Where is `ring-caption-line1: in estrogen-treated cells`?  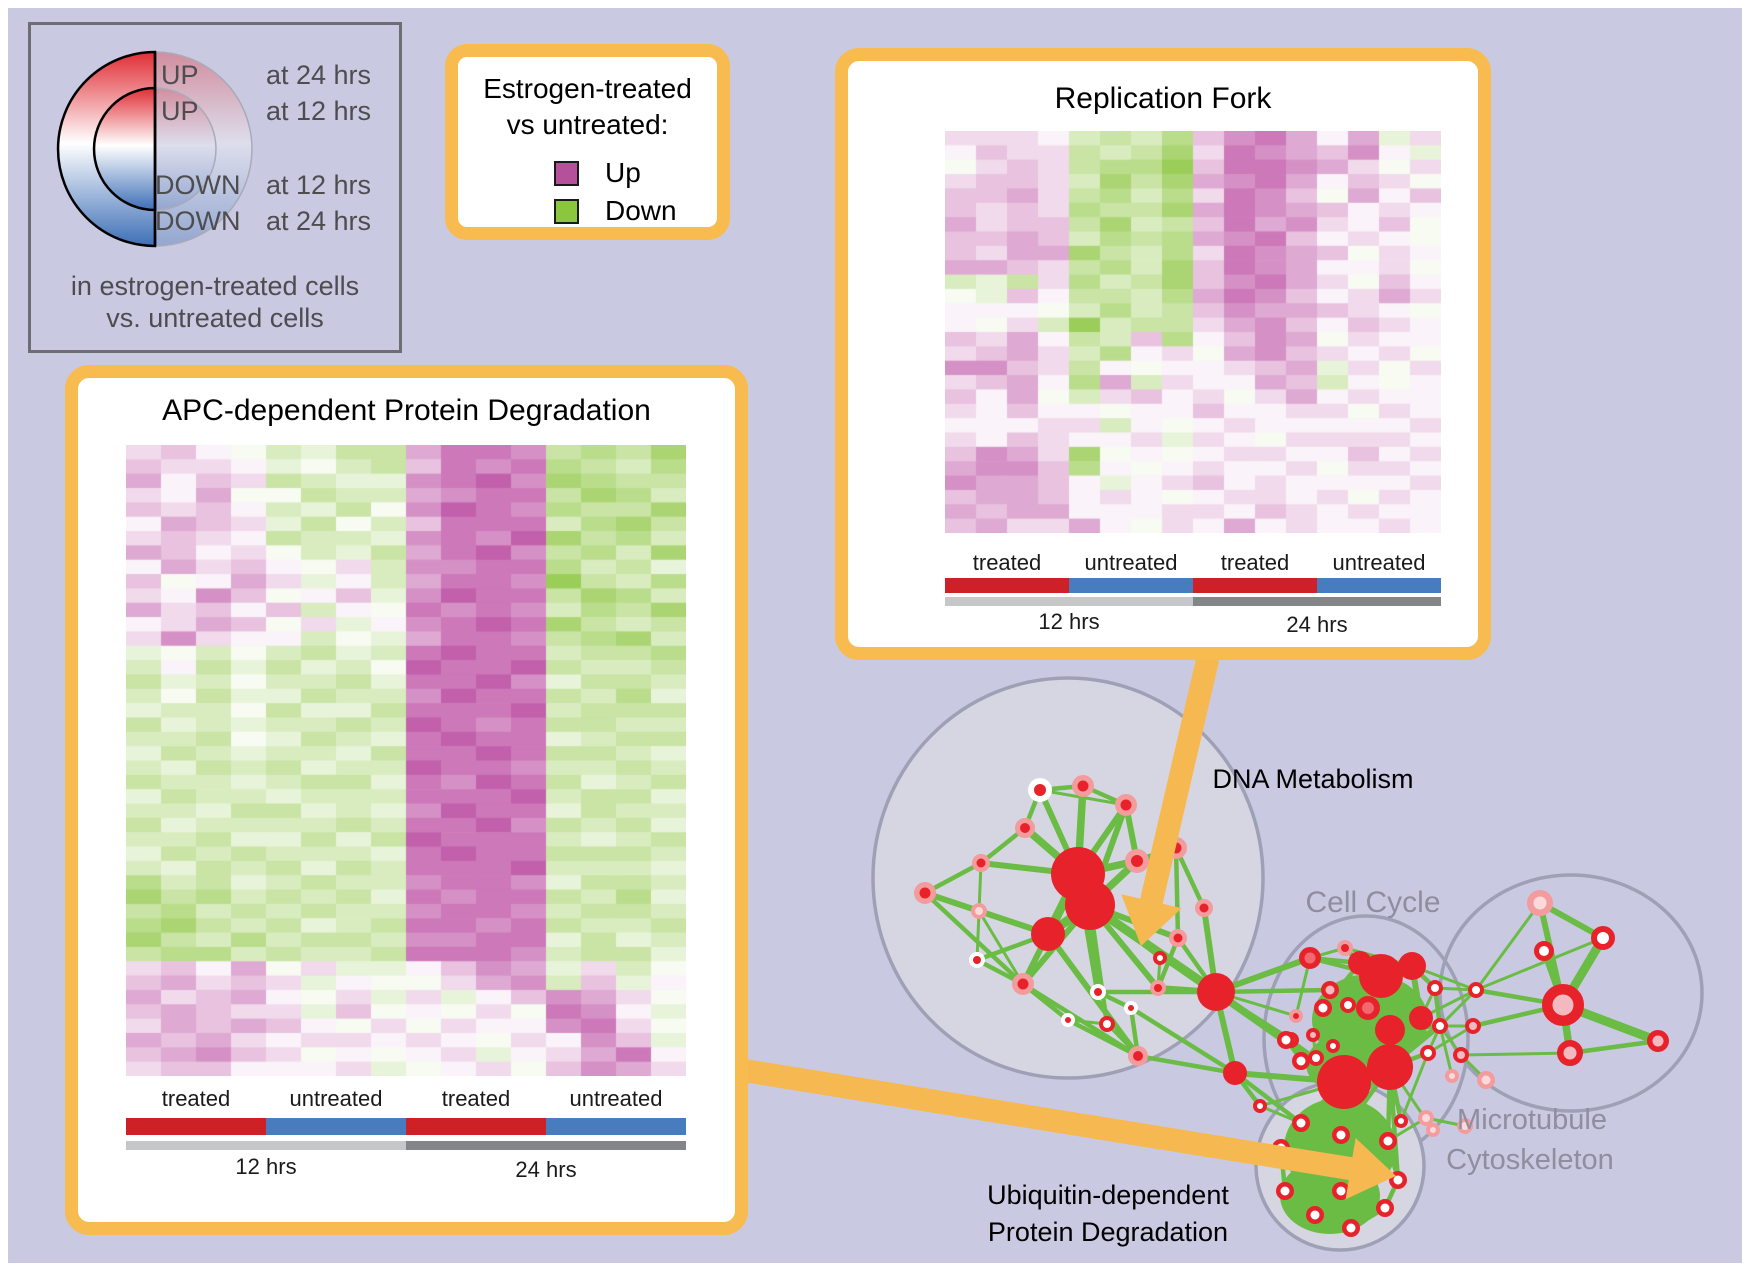
ring-caption-line1: in estrogen-treated cells is located at coordinates (215, 286).